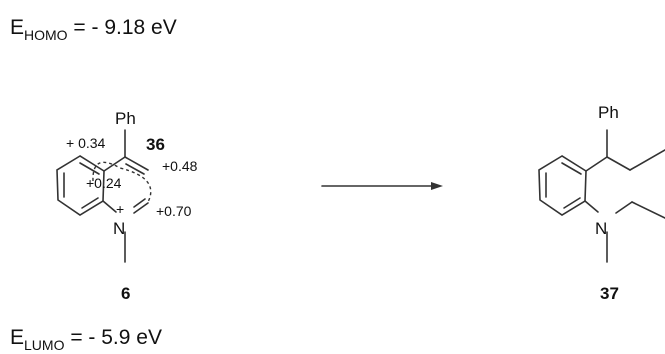 Image resolution: width=665 pixels, height=354 pixels. Describe the element at coordinates (44, 345) in the screenshot. I see `lumo-subscript: LUMO` at that location.